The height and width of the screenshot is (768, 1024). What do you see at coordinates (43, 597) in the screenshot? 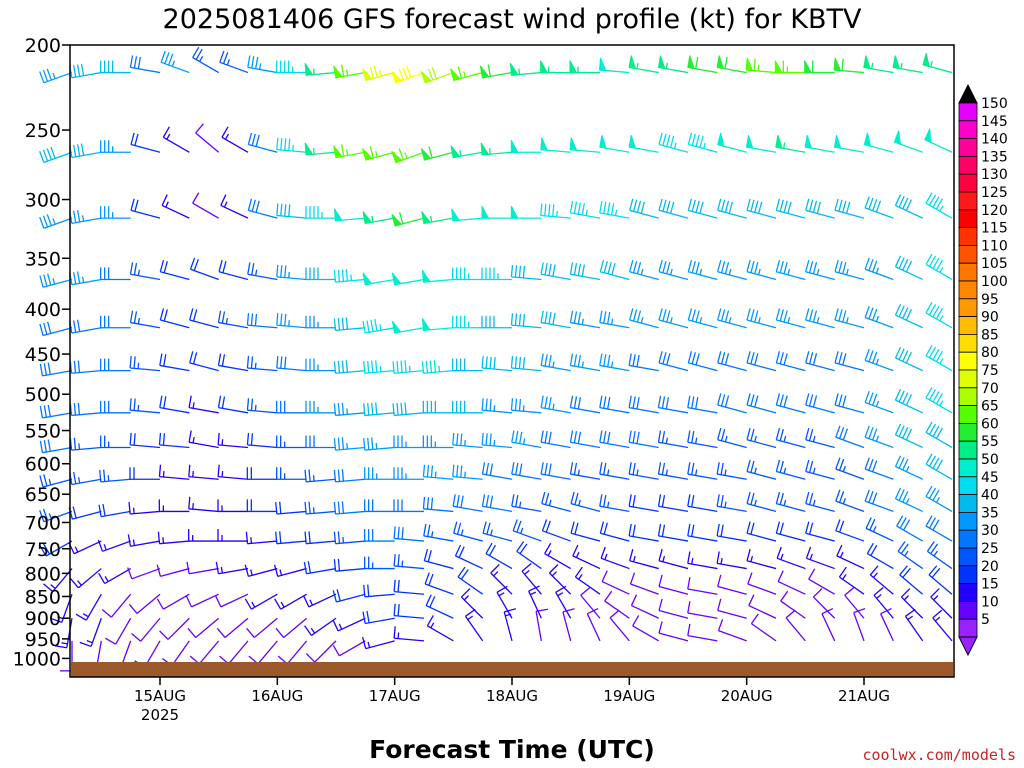
I see `y-tick-label: 850` at bounding box center [43, 597].